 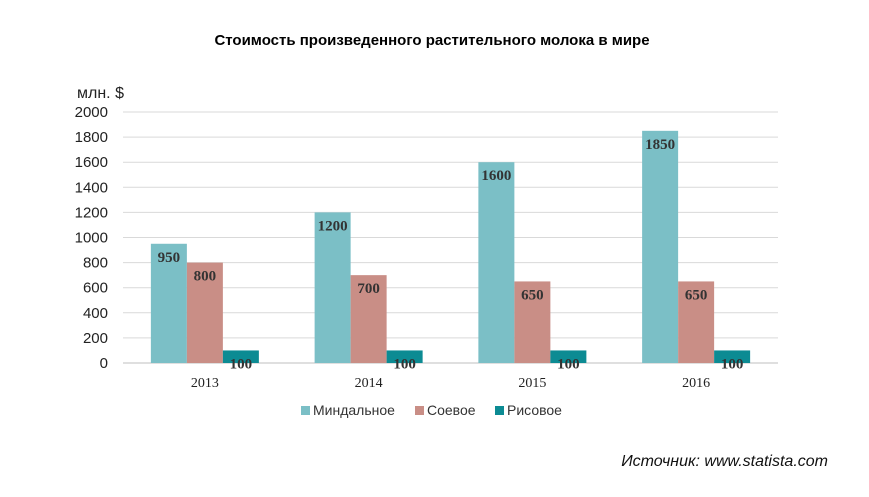 I want to click on legend-label: Рисовое, so click(x=534, y=410).